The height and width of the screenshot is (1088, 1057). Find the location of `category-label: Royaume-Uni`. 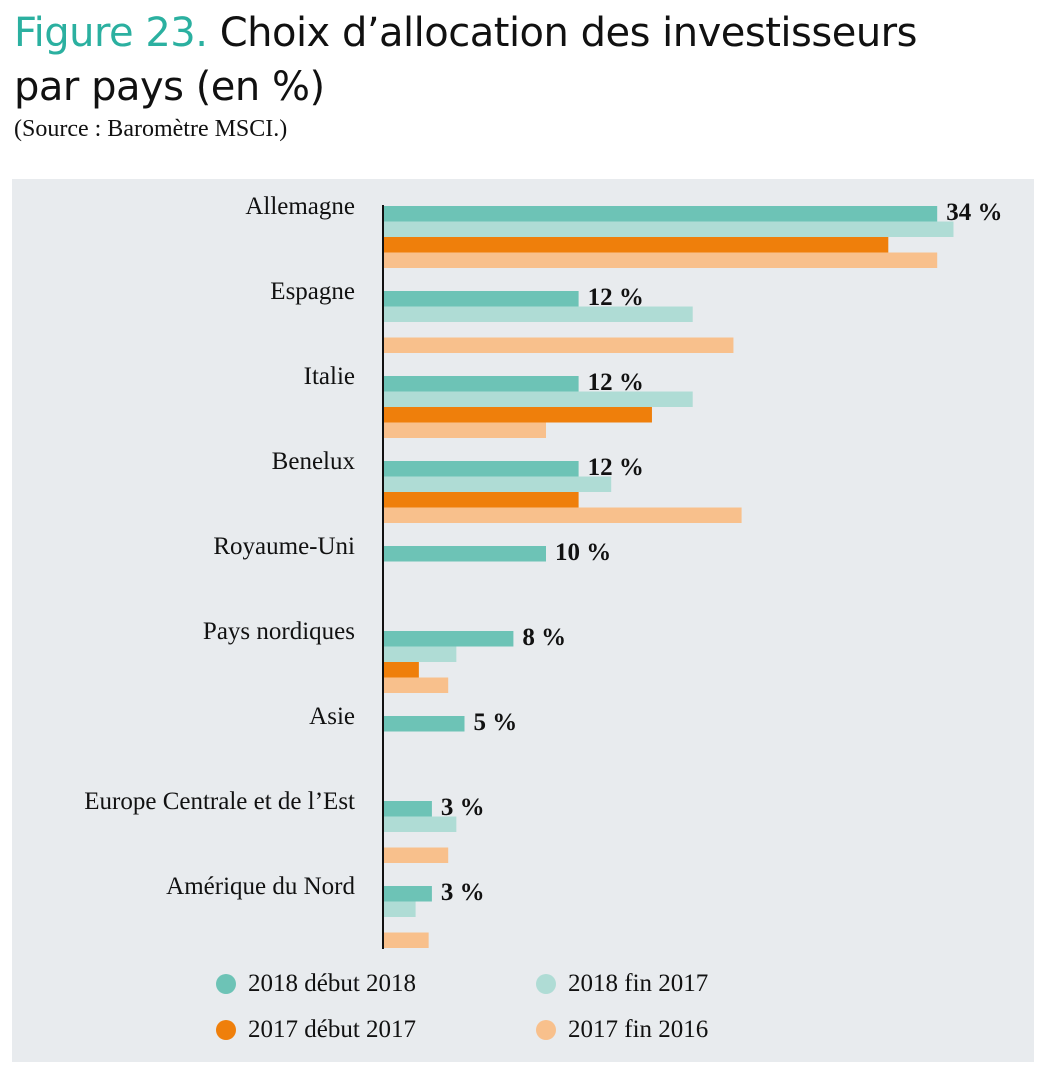

category-label: Royaume-Uni is located at coordinates (284, 546).